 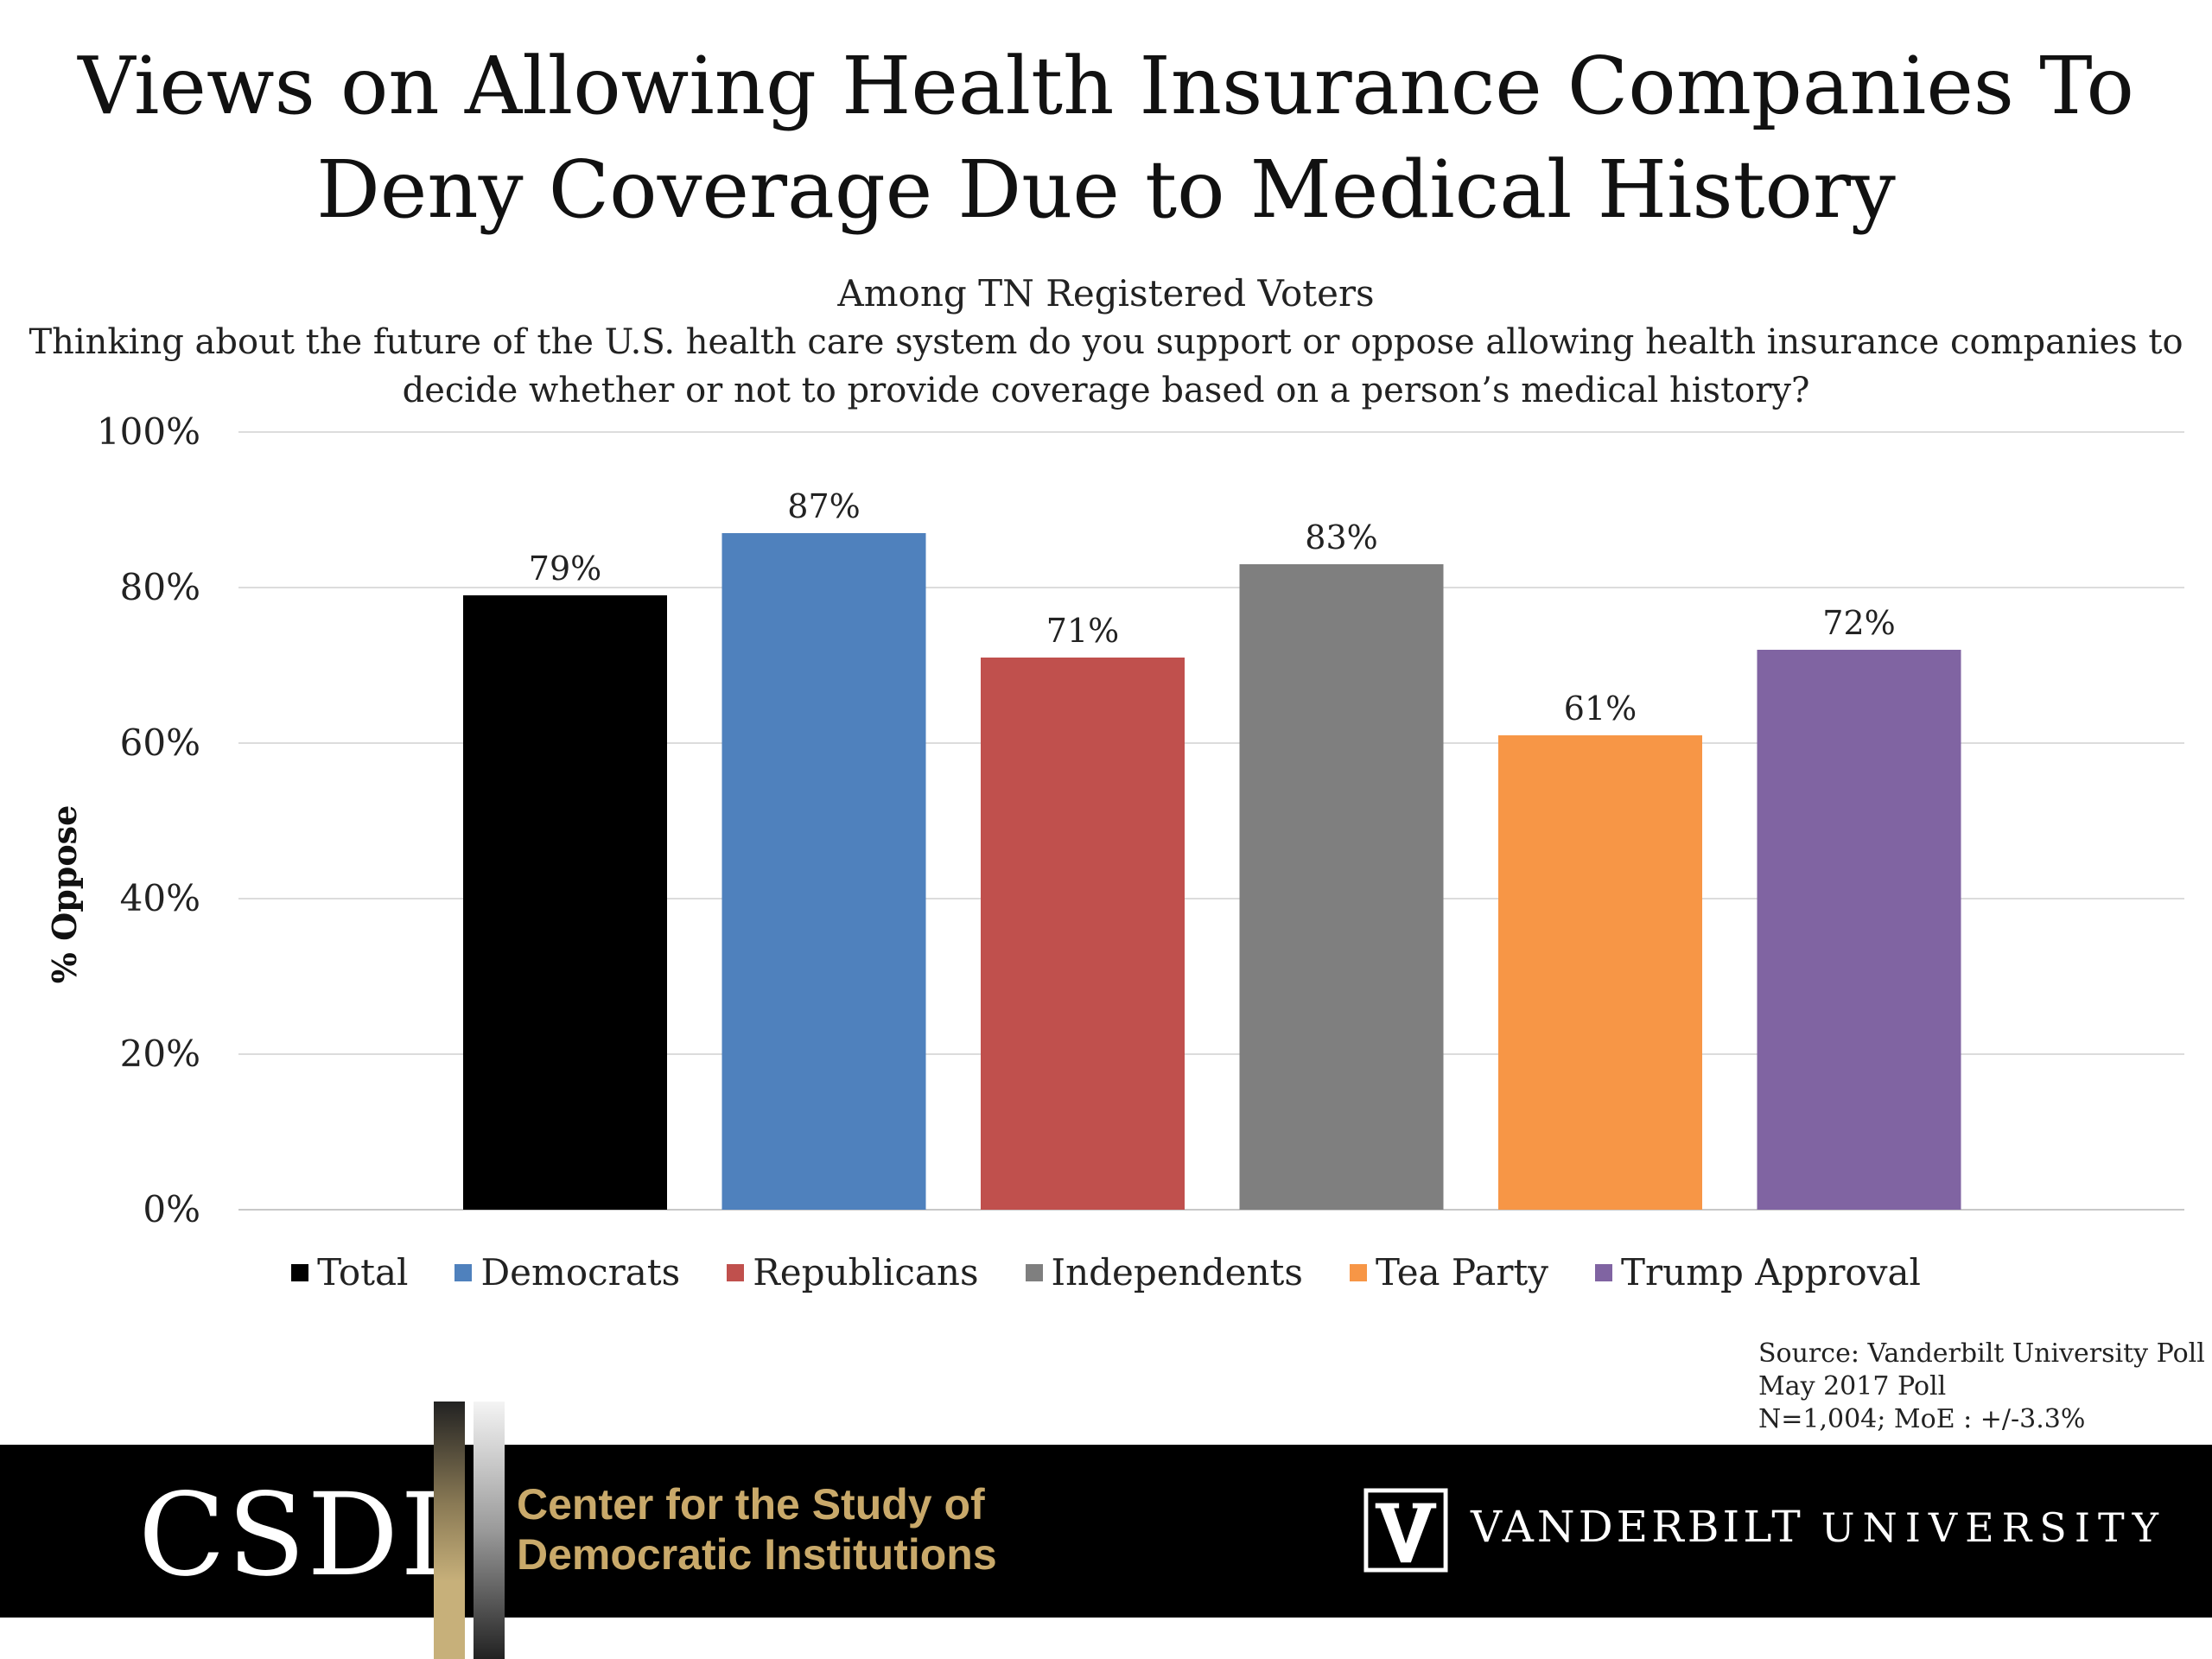 What do you see at coordinates (171, 1209) in the screenshot?
I see `y-tick-label: 0%` at bounding box center [171, 1209].